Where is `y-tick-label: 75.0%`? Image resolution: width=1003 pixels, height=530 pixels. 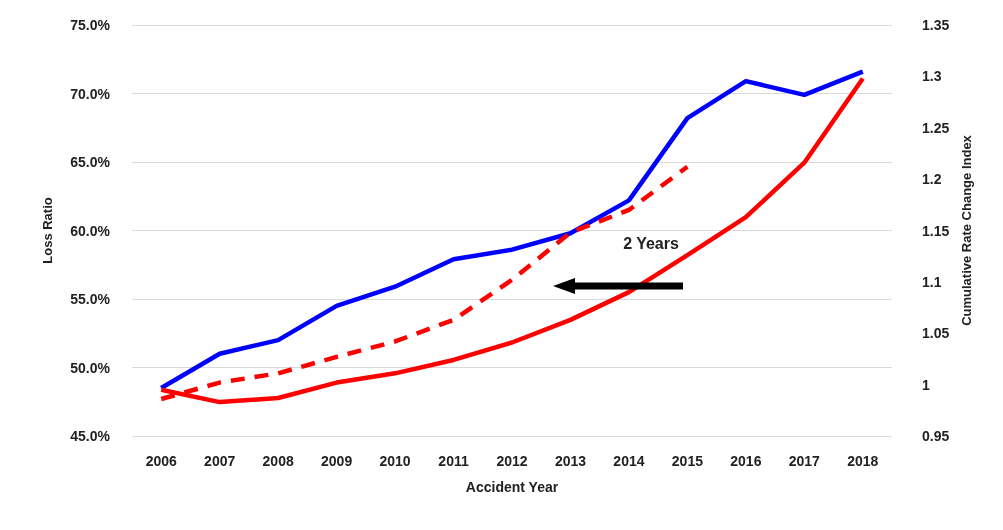 y-tick-label: 75.0% is located at coordinates (90, 25).